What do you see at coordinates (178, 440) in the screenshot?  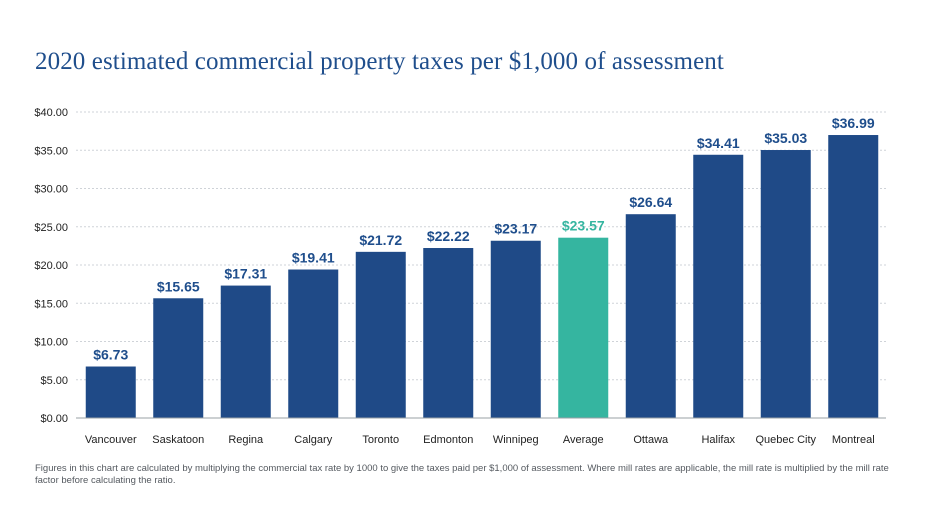 I see `x-tick-label: Saskatoon` at bounding box center [178, 440].